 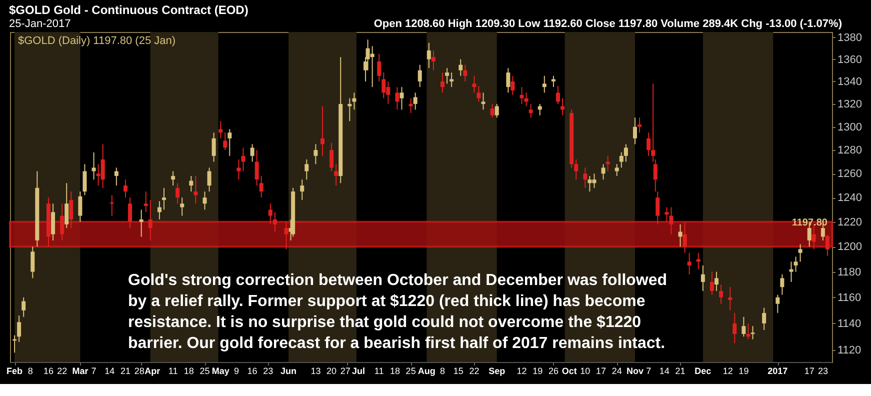 I want to click on x-tick-label: 20, so click(x=331, y=371).